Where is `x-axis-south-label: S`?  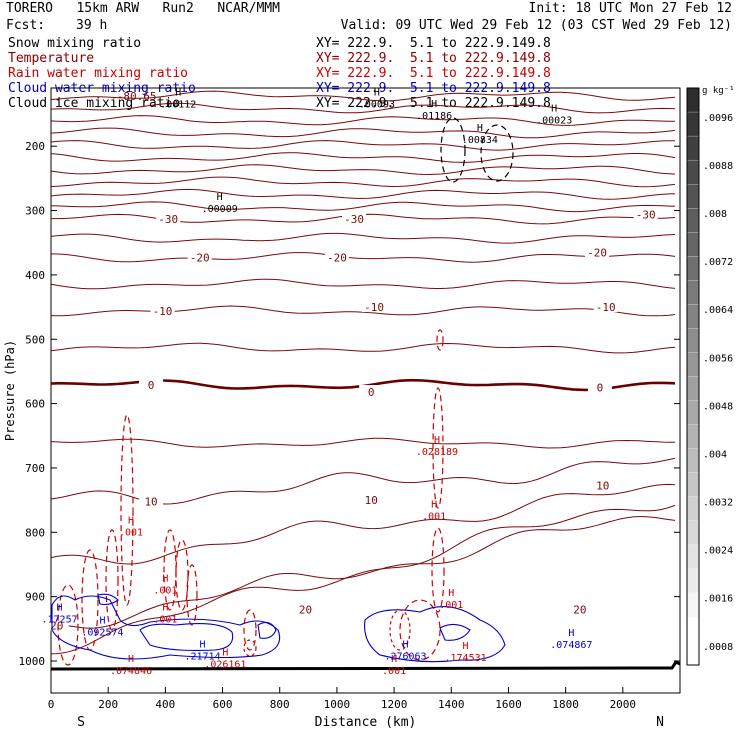 x-axis-south-label: S is located at coordinates (81, 722).